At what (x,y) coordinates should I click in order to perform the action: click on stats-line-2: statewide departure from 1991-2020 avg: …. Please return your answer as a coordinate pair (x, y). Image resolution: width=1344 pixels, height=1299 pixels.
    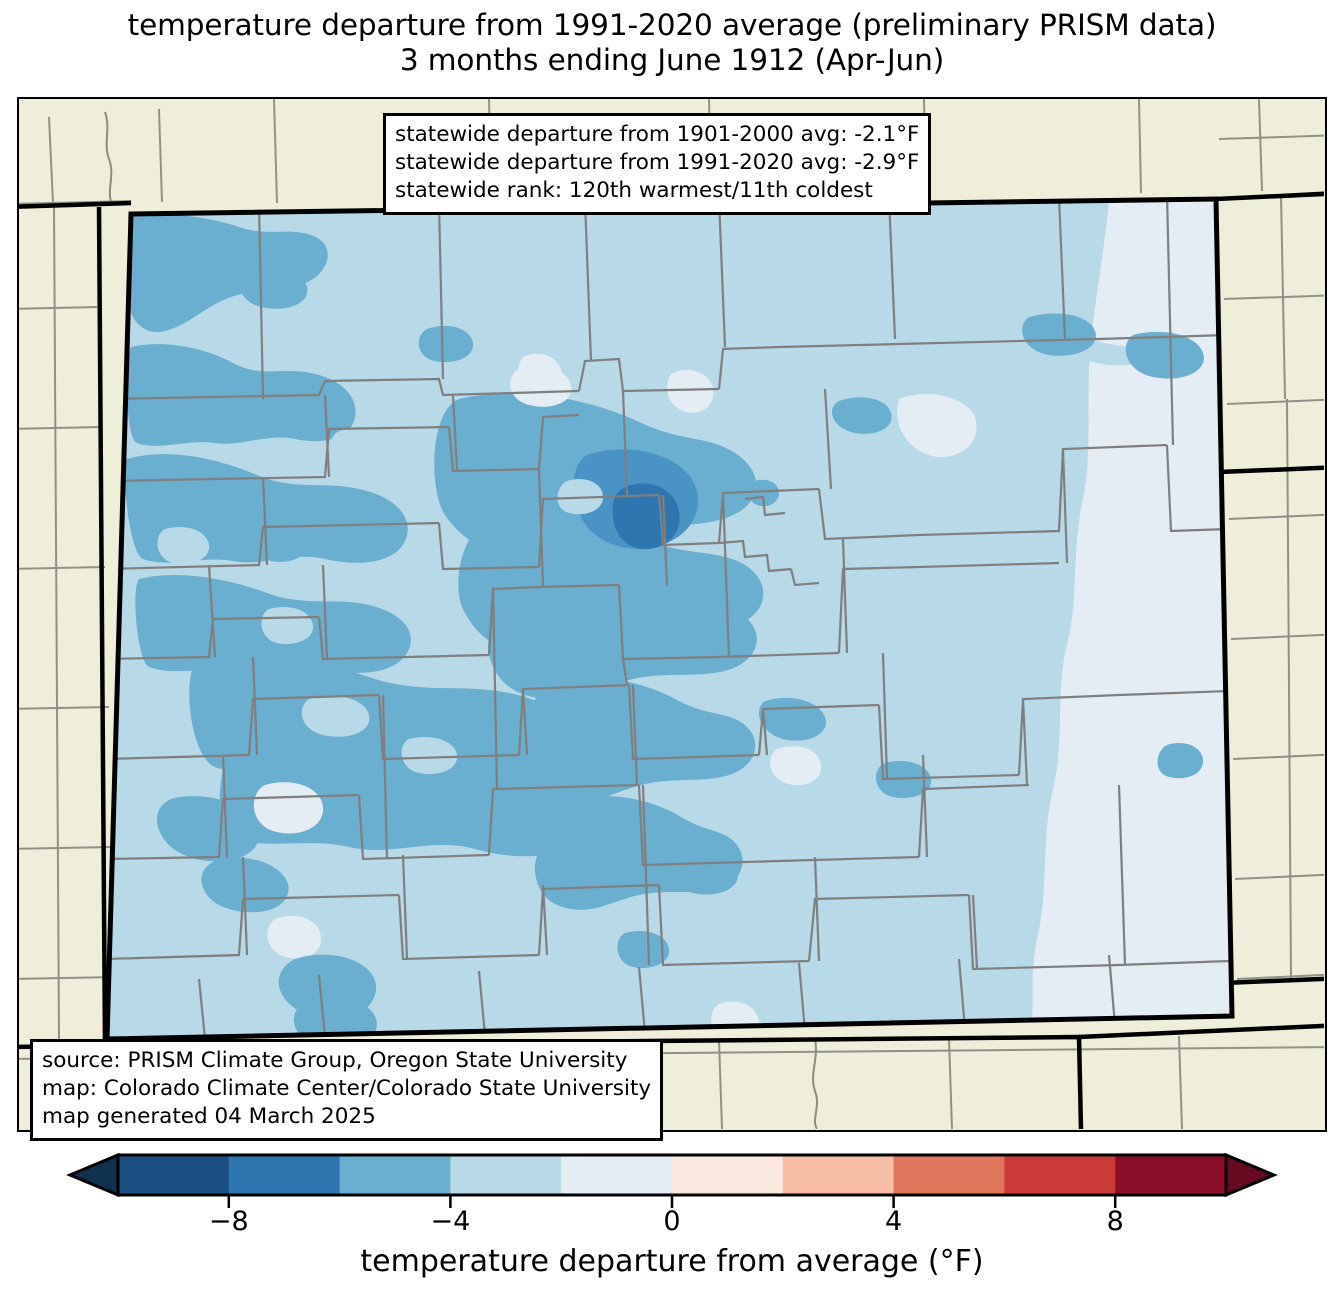
    Looking at the image, I should click on (657, 162).